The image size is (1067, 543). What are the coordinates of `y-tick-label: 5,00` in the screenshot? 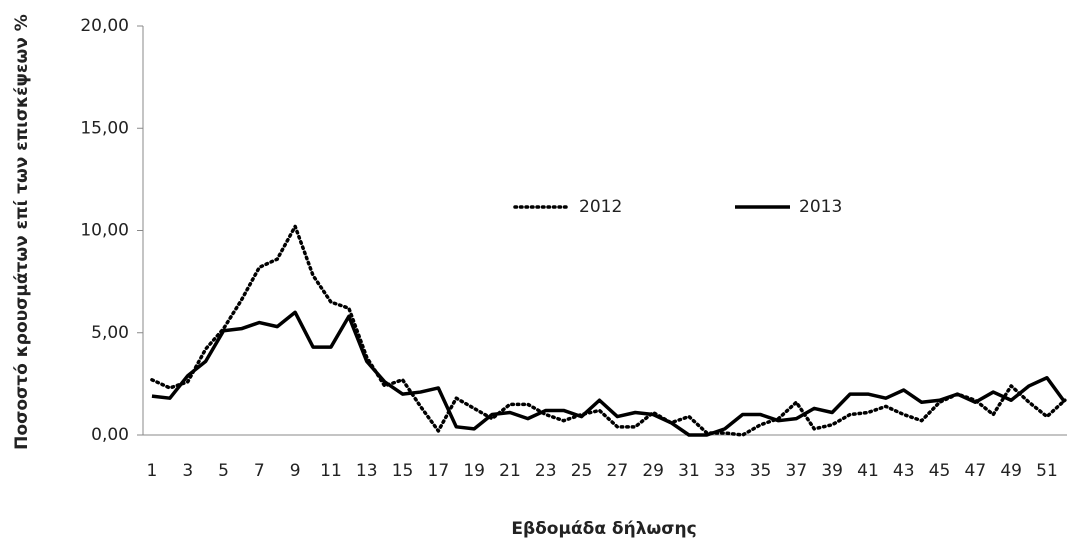 It's located at (110, 333).